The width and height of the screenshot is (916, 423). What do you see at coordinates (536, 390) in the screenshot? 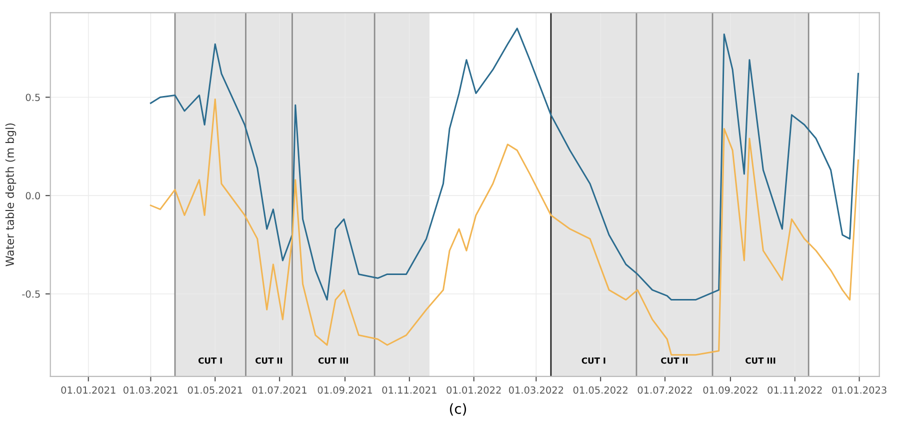
I see `x-tick-label: 01.03.2022` at bounding box center [536, 390].